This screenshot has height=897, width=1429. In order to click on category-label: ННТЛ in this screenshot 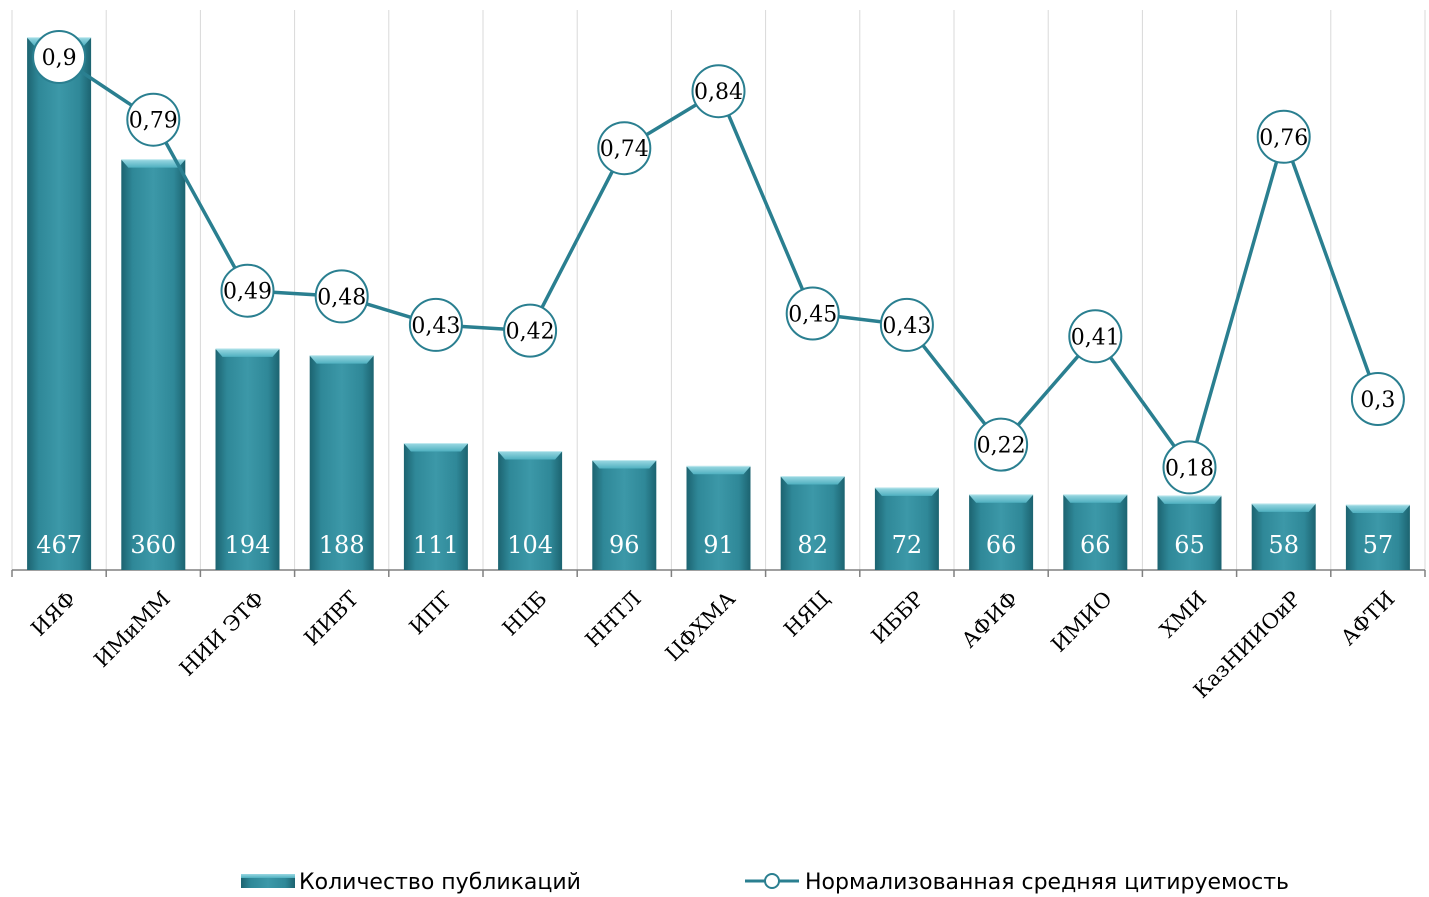, I will do `click(613, 619)`.